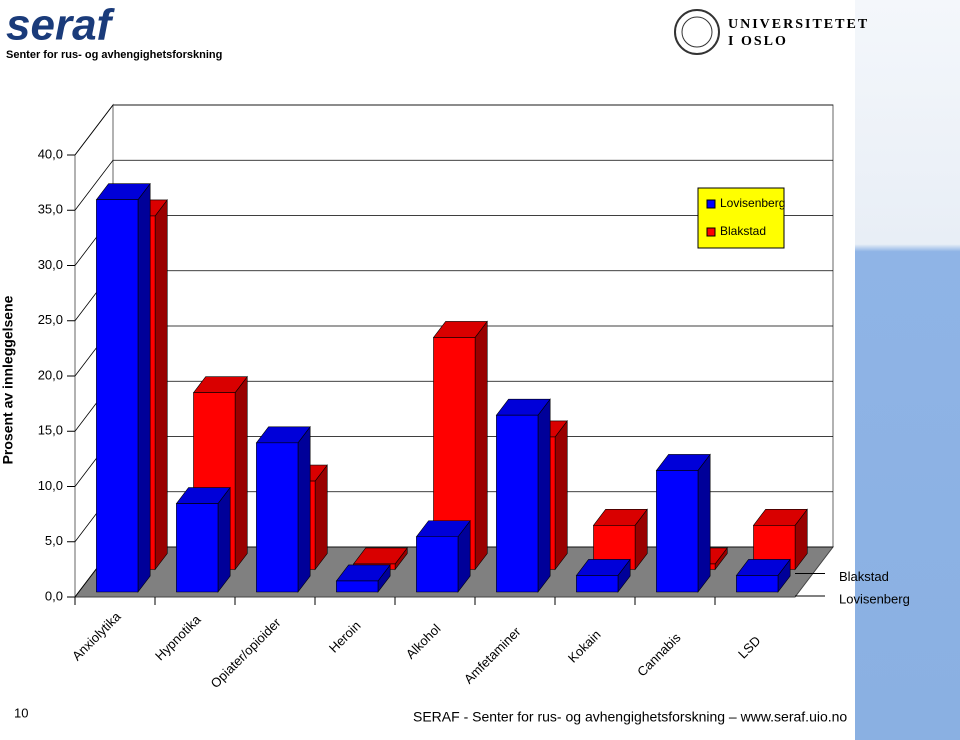 This screenshot has width=960, height=740. I want to click on x-tick-label: Anxiolytika, so click(96, 635).